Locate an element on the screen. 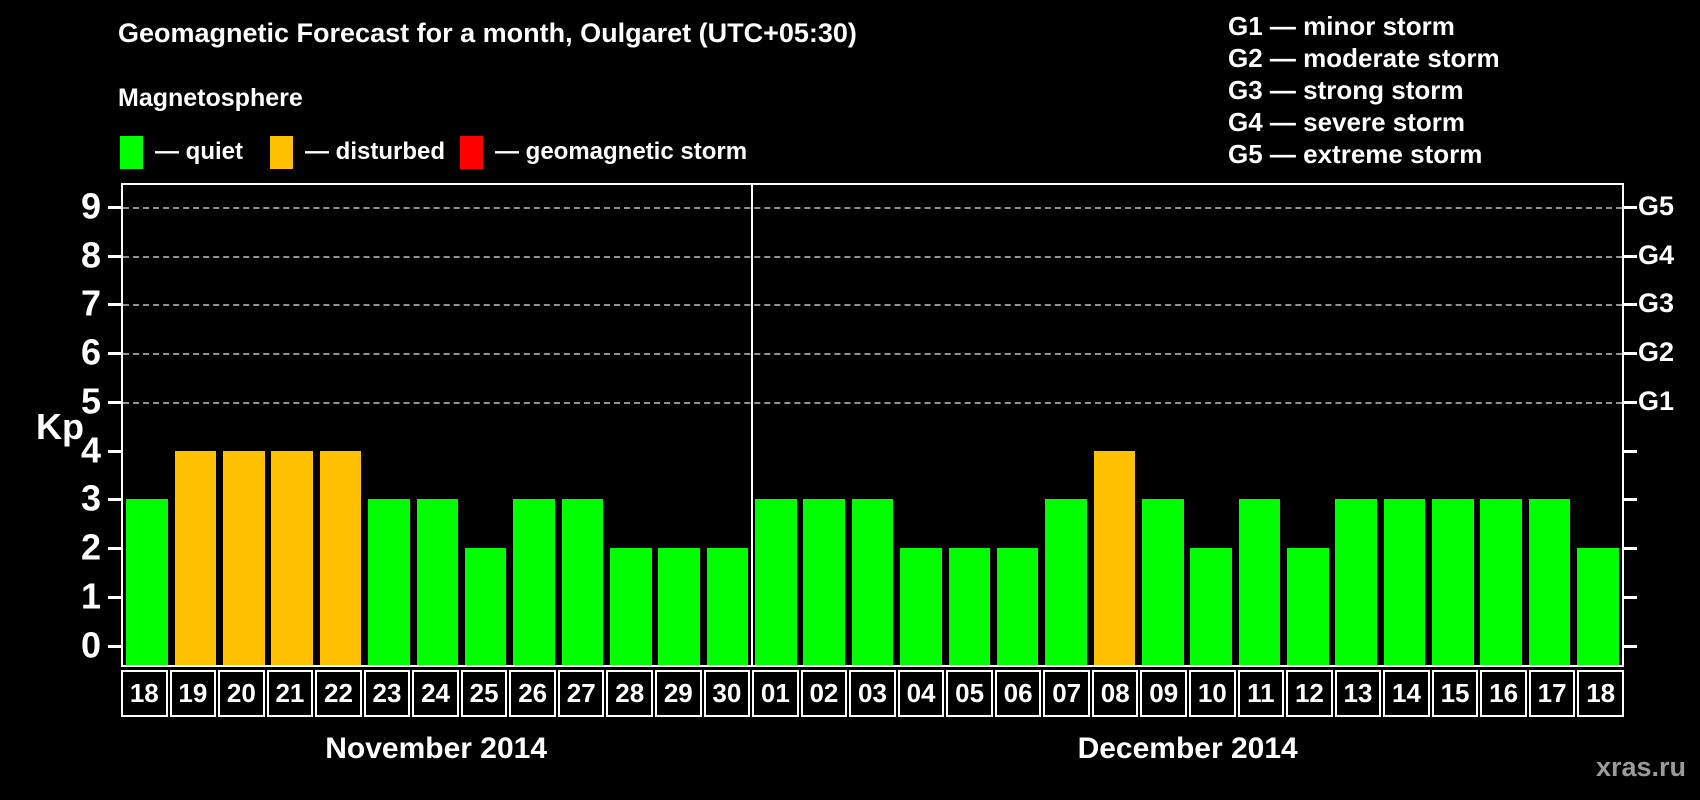  legend-label-storm: — geomagnetic storm is located at coordinates (621, 151).